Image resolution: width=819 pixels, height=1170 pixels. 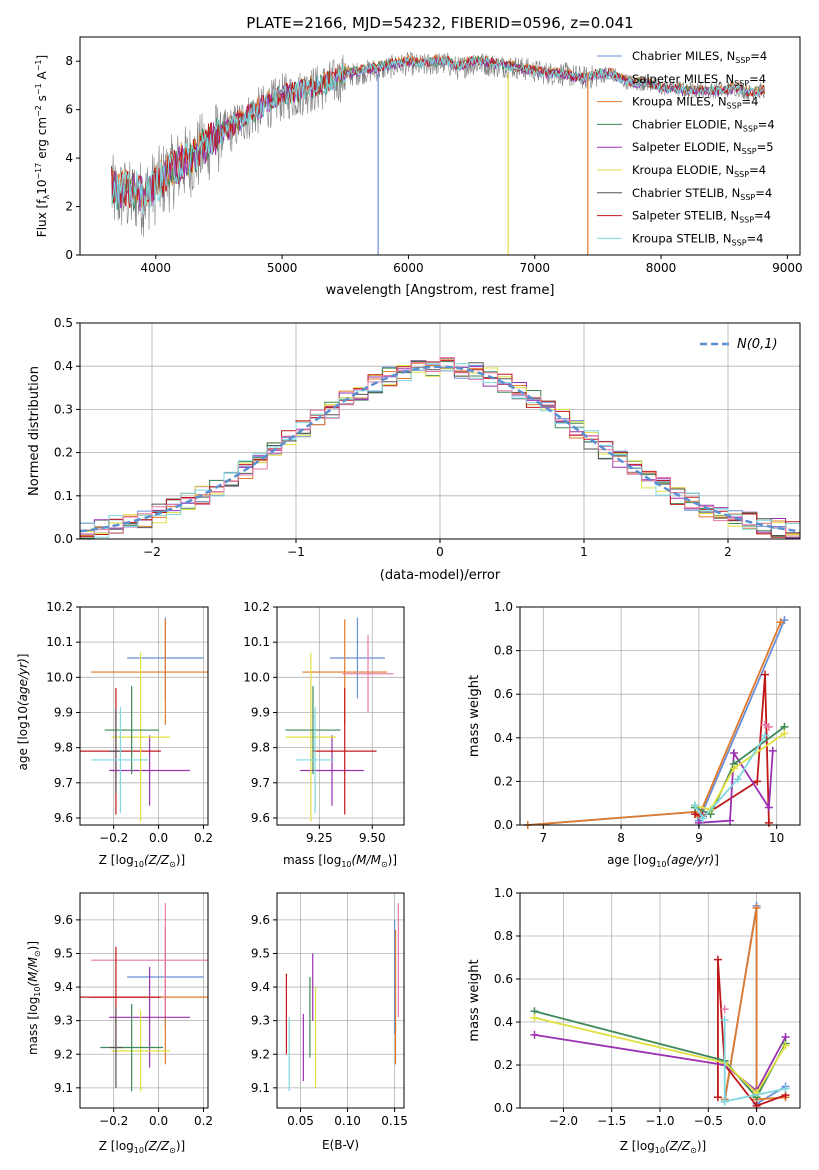 I want to click on x-tick-label: 9.50, so click(x=372, y=838).